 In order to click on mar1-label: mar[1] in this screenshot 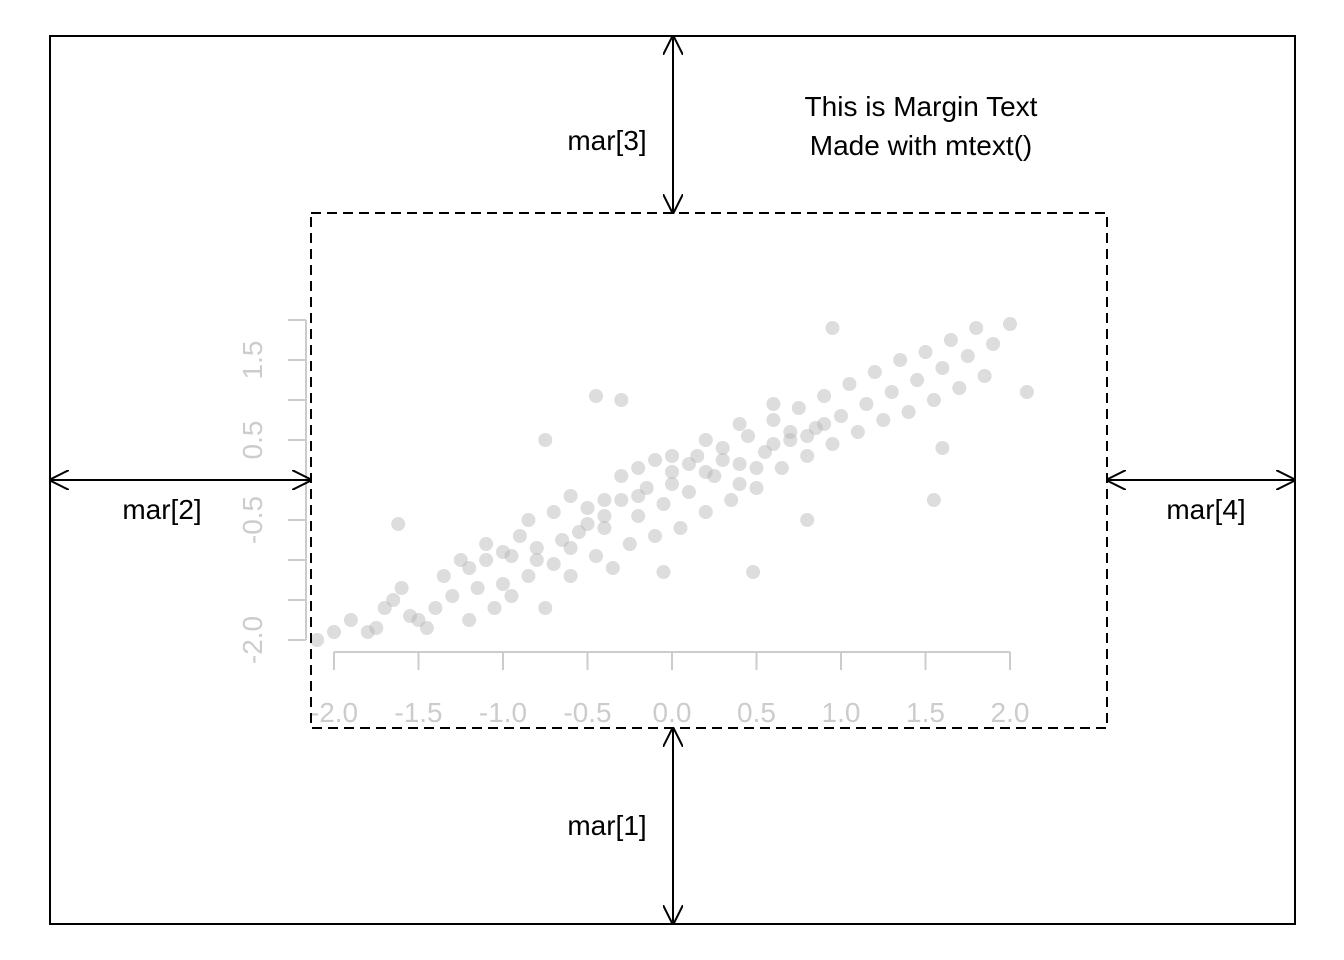, I will do `click(606, 825)`.